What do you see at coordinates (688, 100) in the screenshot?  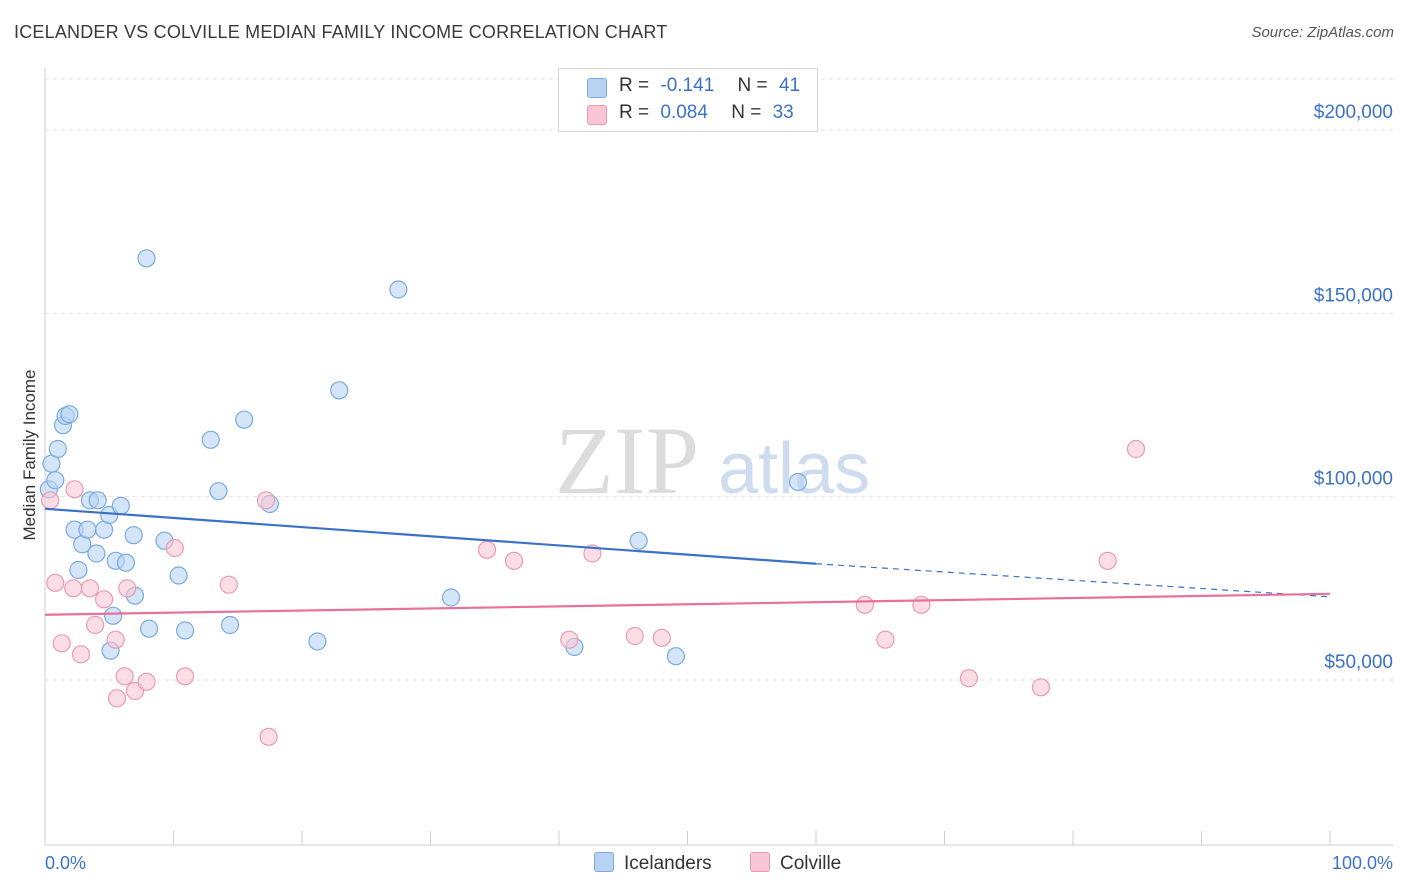 I see `stats-legend: R = -0.141 N = 41 R = 0.084 N = 33` at bounding box center [688, 100].